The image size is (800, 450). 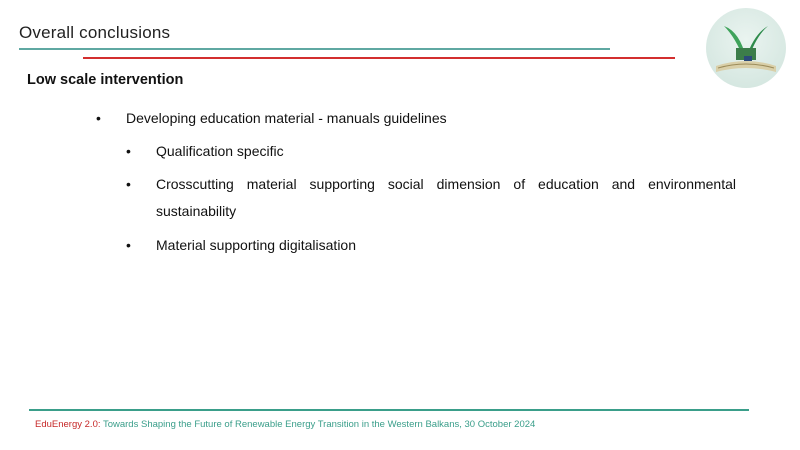 What do you see at coordinates (105, 80) in the screenshot?
I see `section-heading: Low scale intervention` at bounding box center [105, 80].